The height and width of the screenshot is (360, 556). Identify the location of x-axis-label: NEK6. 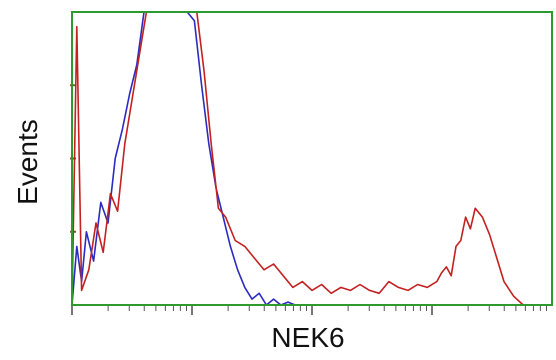
(308, 337).